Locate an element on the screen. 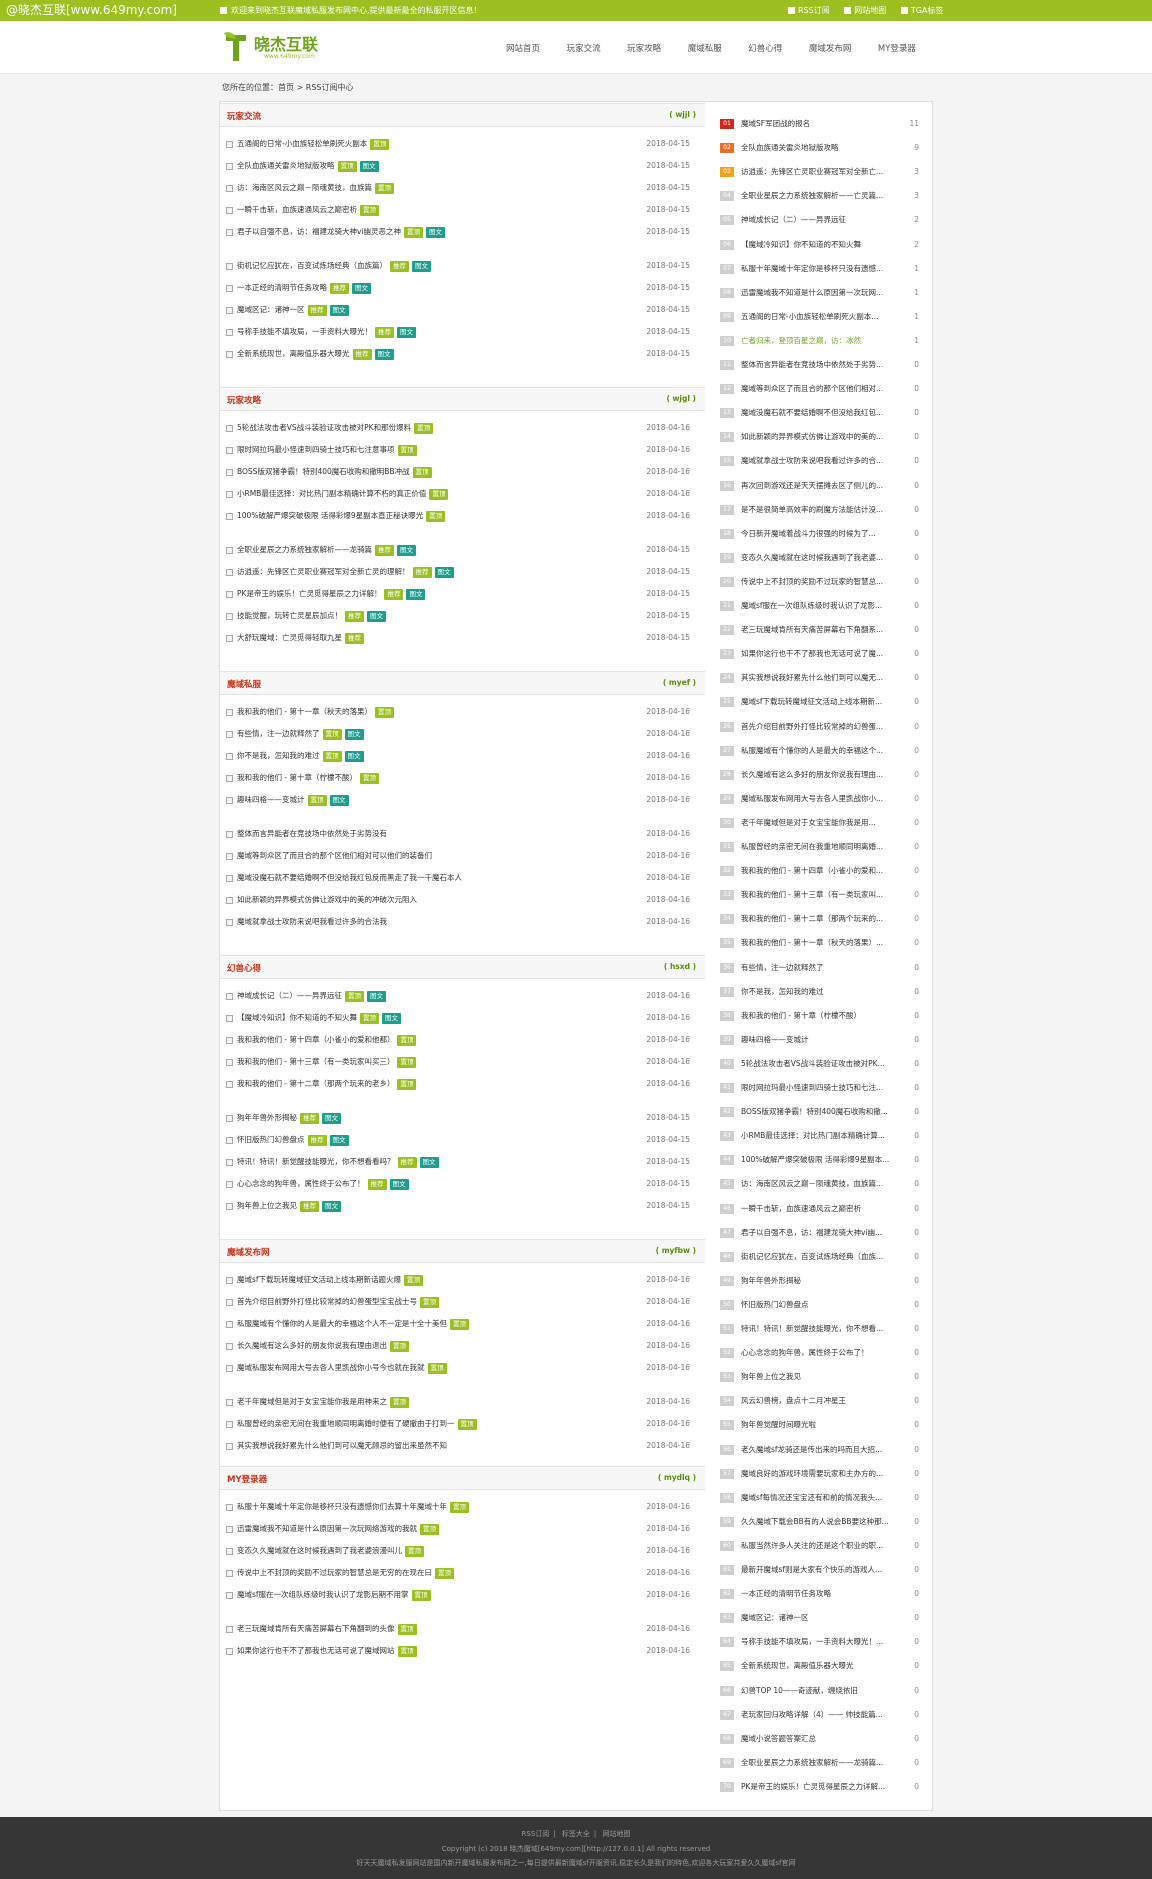  article-title: 私服魔域有个懂你的人是最大的幸福这个人不一定是十全十美但 is located at coordinates (342, 1323).